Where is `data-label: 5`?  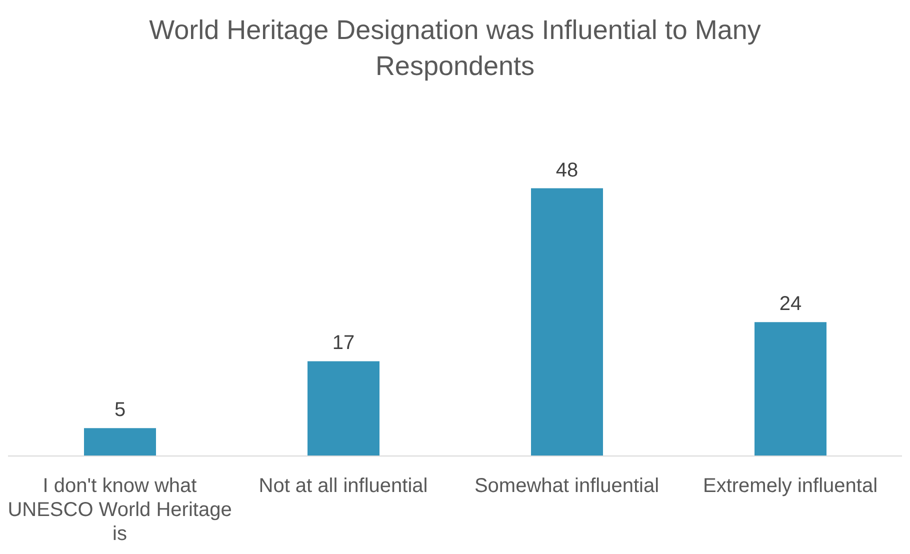 data-label: 5 is located at coordinates (120, 410).